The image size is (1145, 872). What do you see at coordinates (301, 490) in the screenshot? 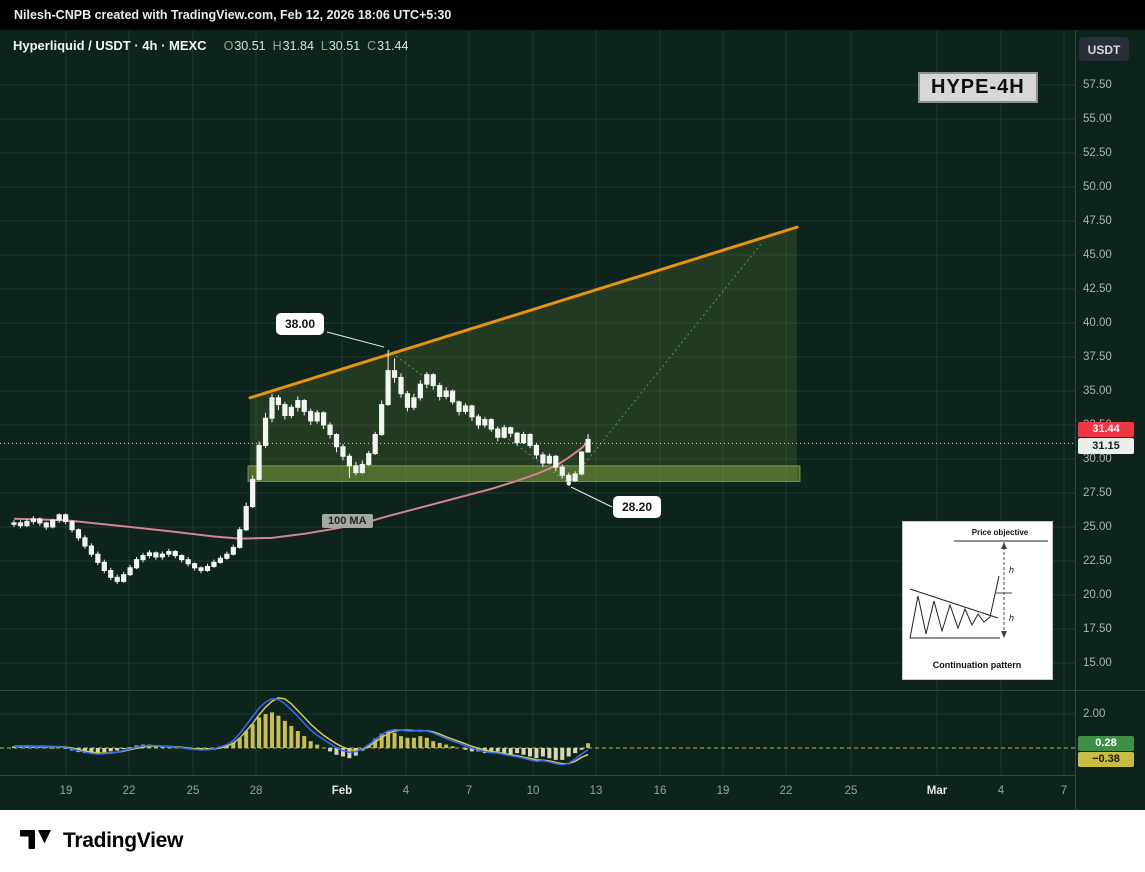
I see `ma-100-line` at bounding box center [301, 490].